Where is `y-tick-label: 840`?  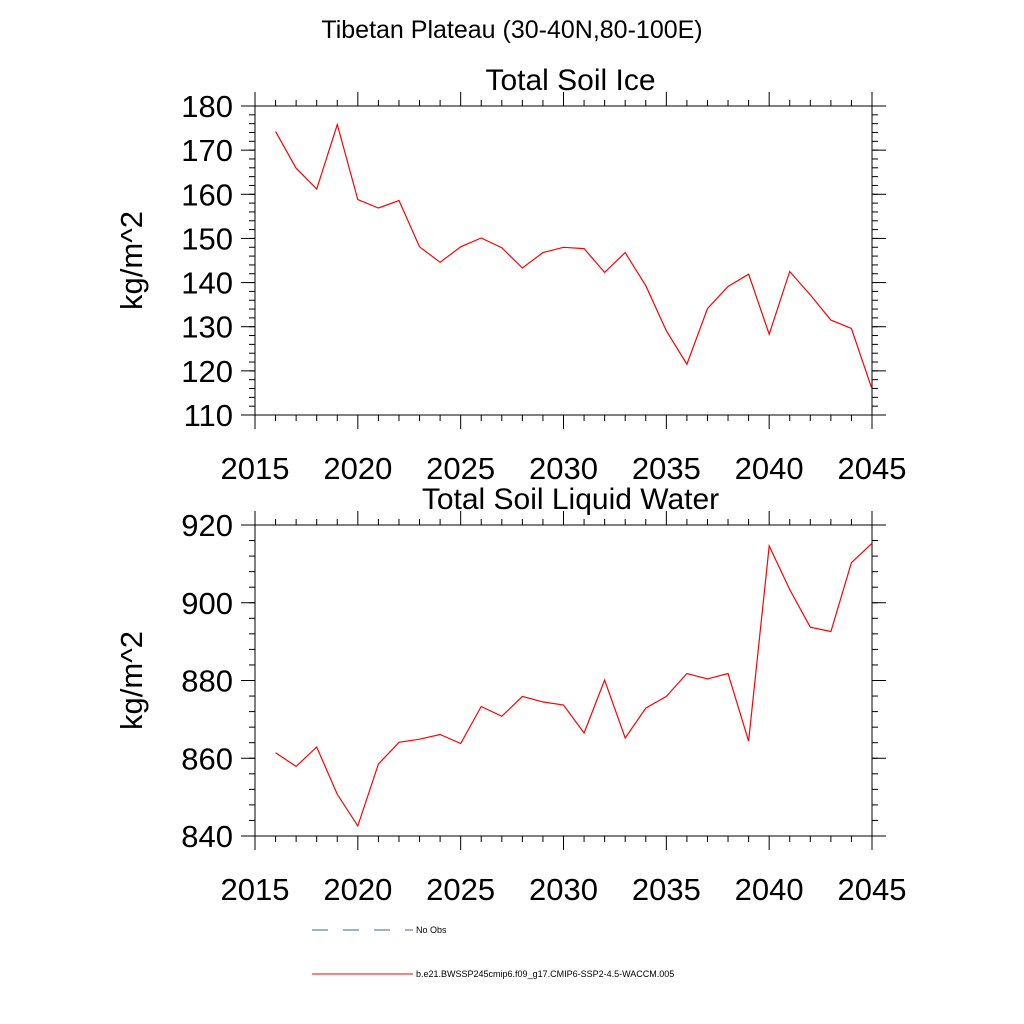 y-tick-label: 840 is located at coordinates (207, 836).